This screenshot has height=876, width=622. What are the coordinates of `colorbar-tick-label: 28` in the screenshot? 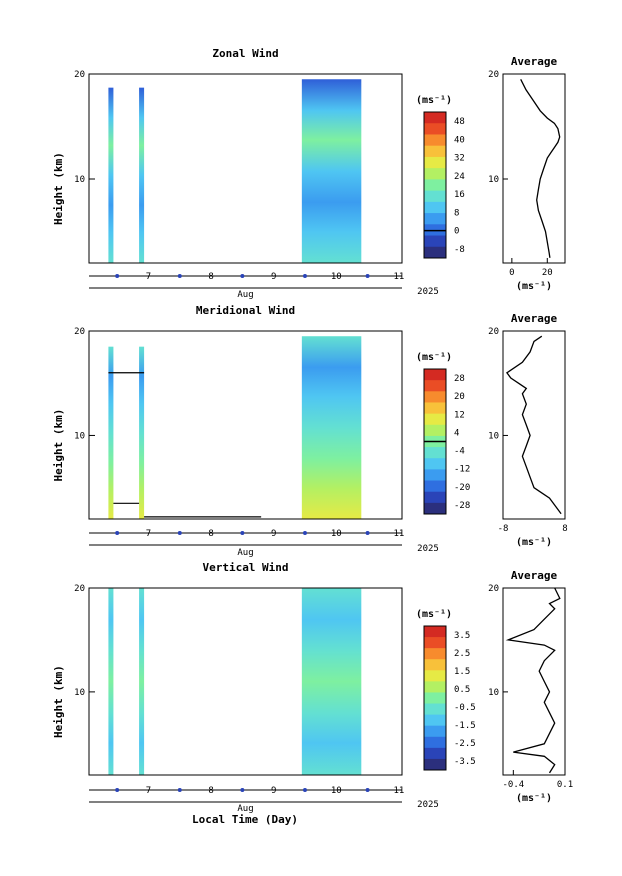 It's located at (459, 379).